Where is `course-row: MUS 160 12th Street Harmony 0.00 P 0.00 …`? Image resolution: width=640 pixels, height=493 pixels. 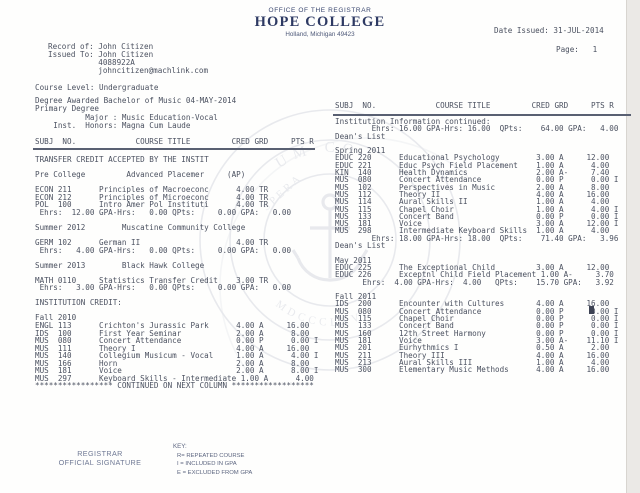
course-row: MUS 160 12th Street Harmony 0.00 P 0.00 … is located at coordinates (477, 333).